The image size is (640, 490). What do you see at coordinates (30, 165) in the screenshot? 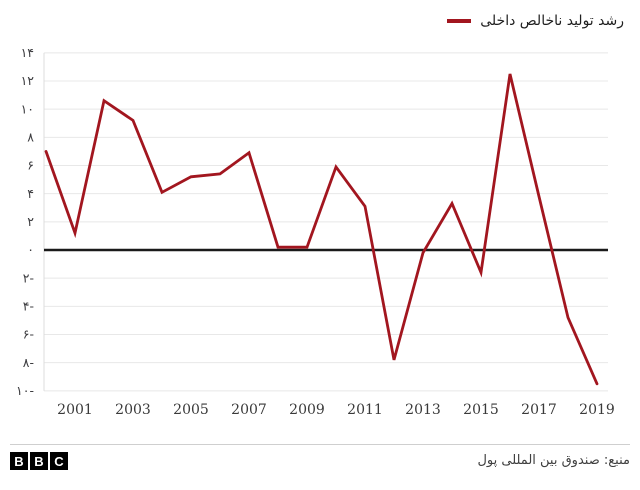
I see `y-axis-label: ۶` at bounding box center [30, 165].